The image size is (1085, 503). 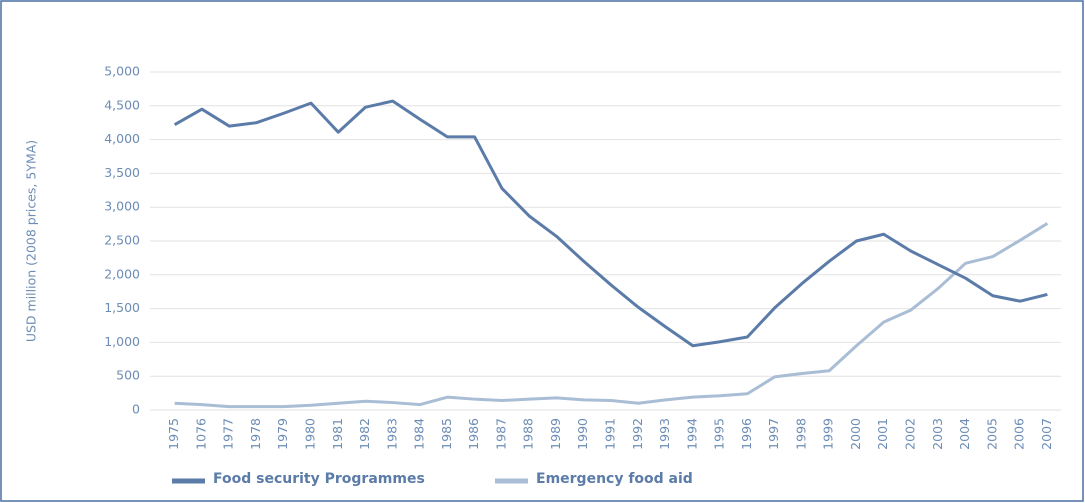 I want to click on y-tick-label: 1,000, so click(x=122, y=341).